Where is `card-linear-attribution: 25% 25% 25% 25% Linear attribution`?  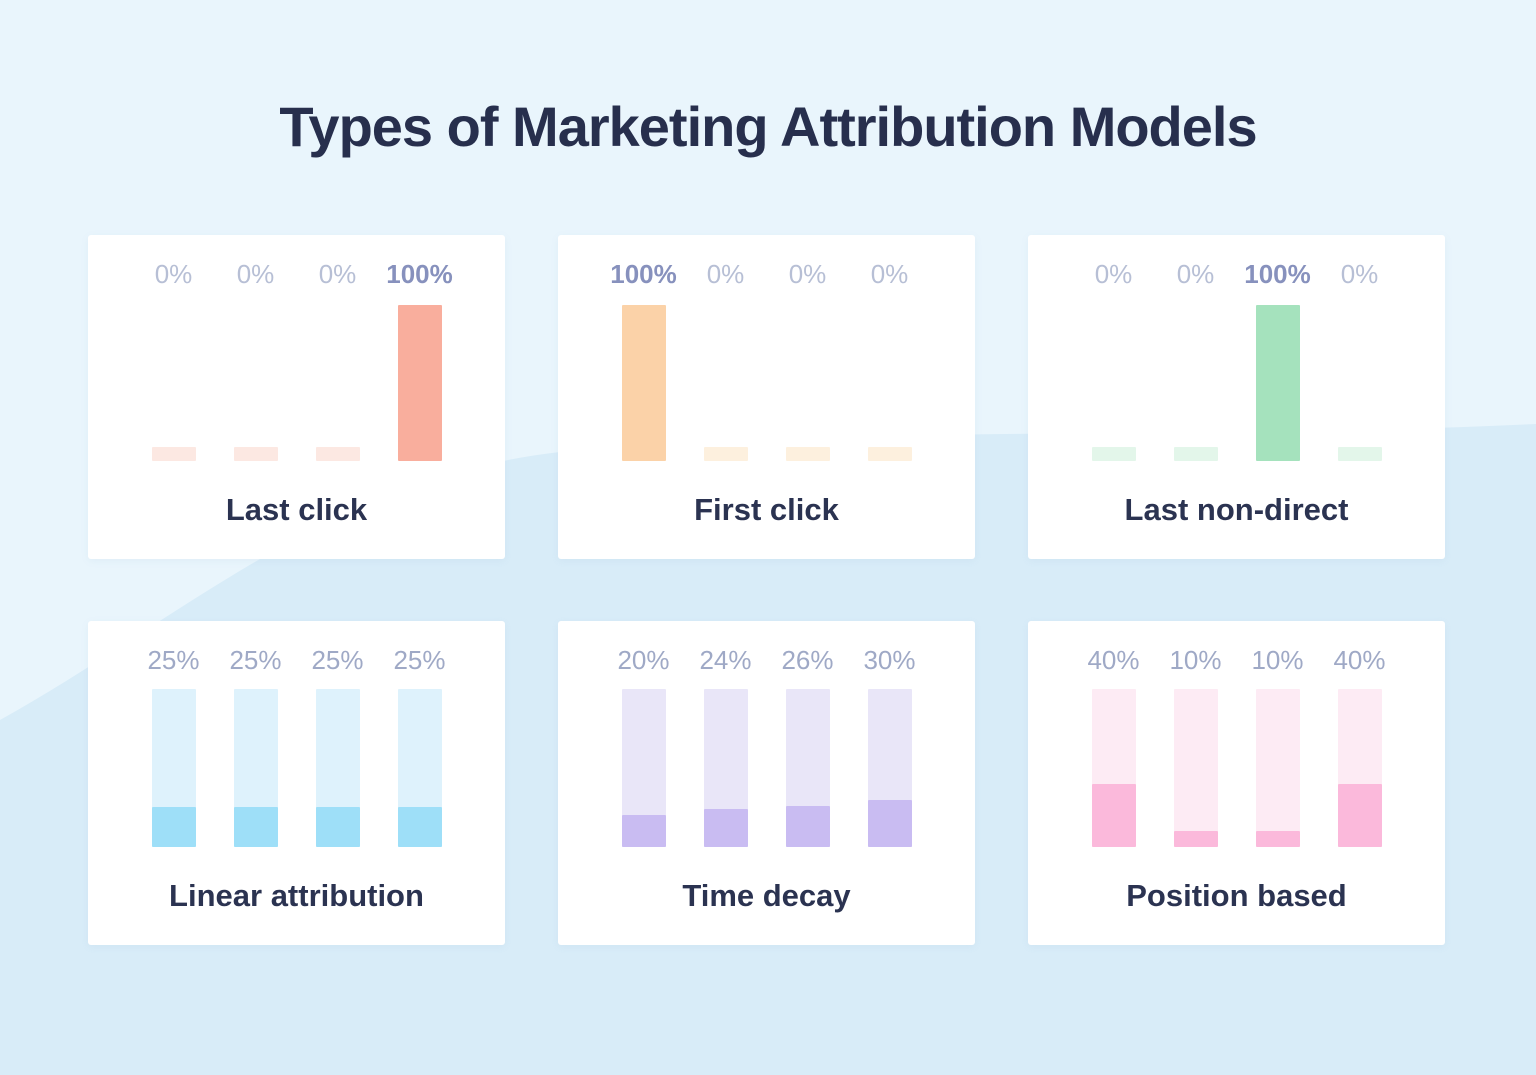 card-linear-attribution: 25% 25% 25% 25% Linear attribution is located at coordinates (296, 783).